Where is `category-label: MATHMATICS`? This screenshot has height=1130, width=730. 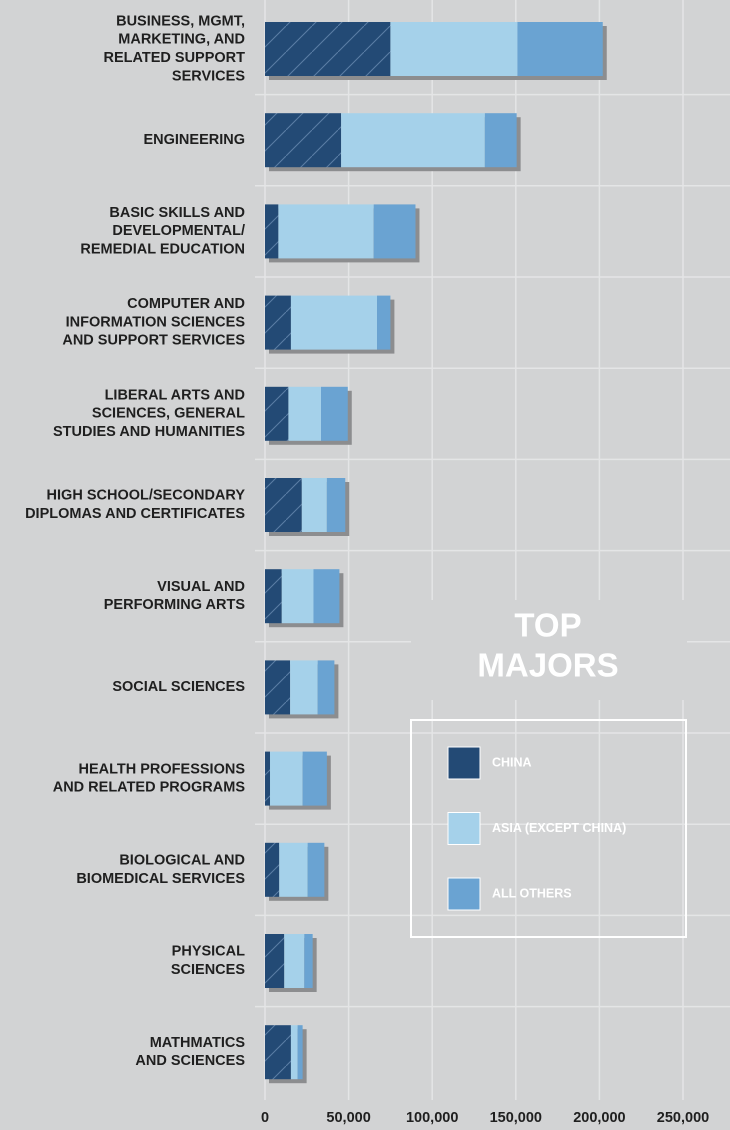 category-label: MATHMATICS is located at coordinates (198, 1043).